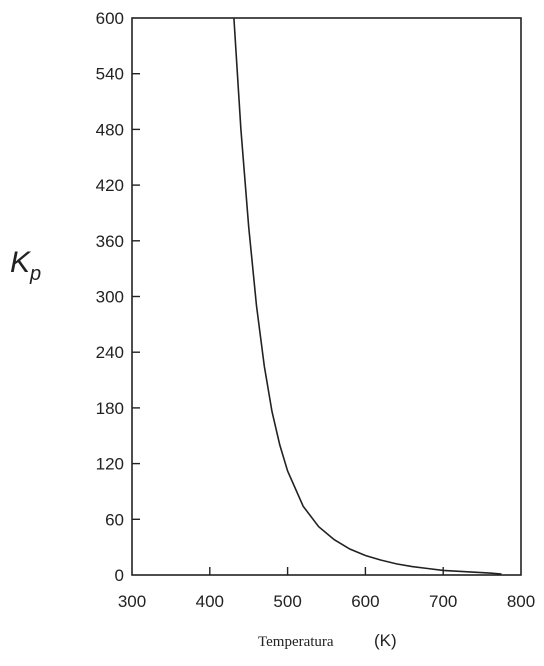  I want to click on x-tick-label: 400, so click(210, 601).